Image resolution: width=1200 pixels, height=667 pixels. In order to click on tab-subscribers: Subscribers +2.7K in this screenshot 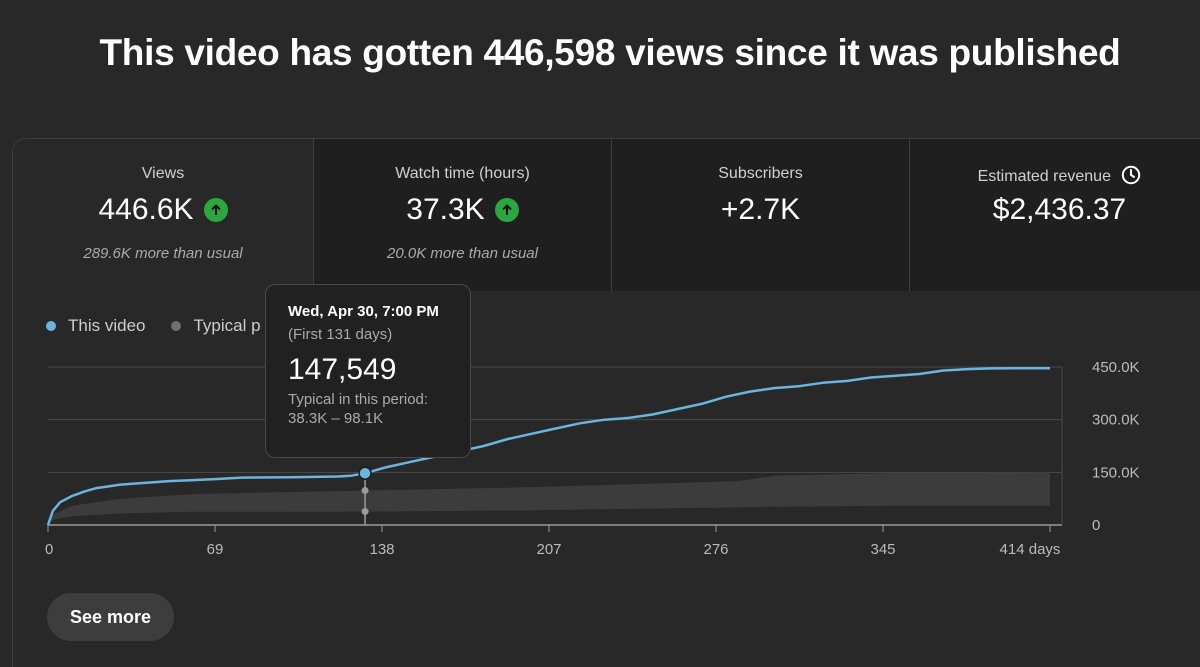, I will do `click(760, 215)`.